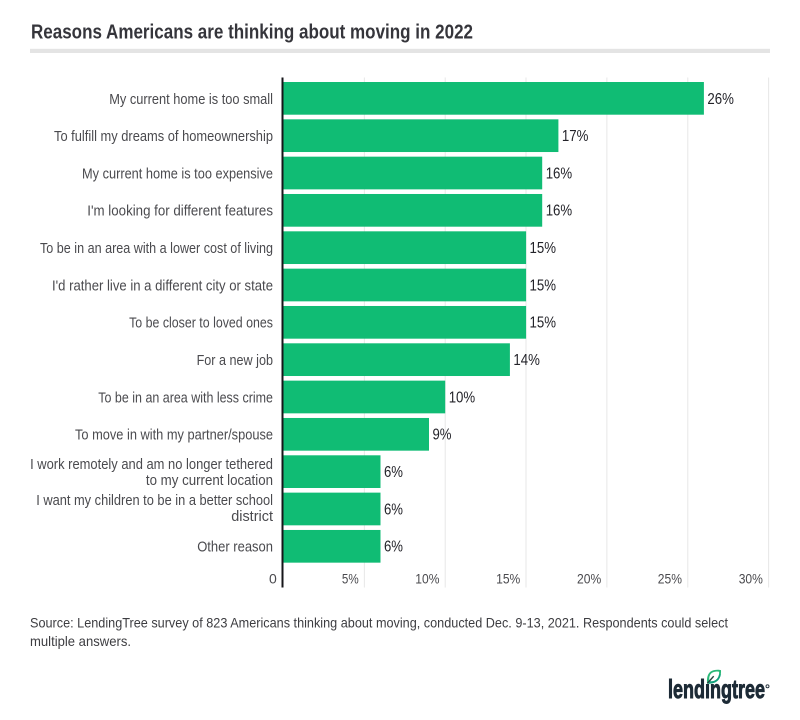 This screenshot has height=720, width=800. Describe the element at coordinates (80, 641) in the screenshot. I see `svg-text: multiple answers.` at that location.